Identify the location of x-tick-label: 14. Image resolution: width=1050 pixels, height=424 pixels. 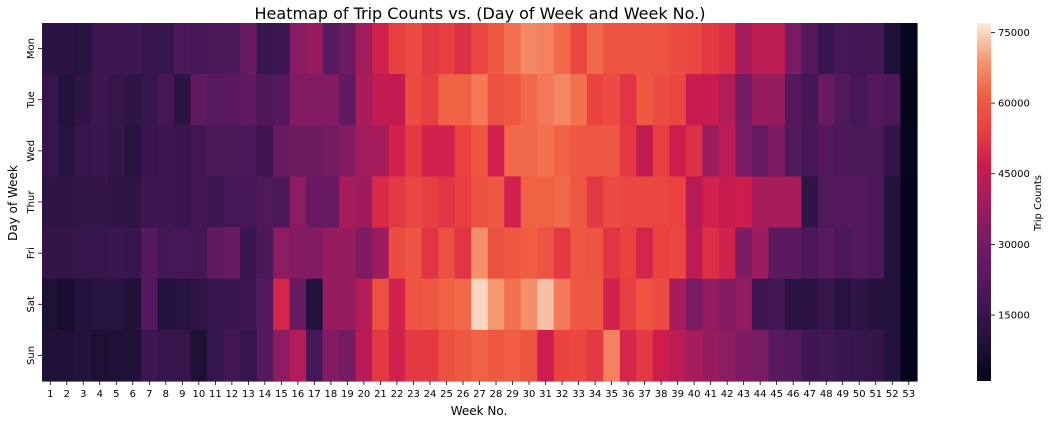
(265, 394).